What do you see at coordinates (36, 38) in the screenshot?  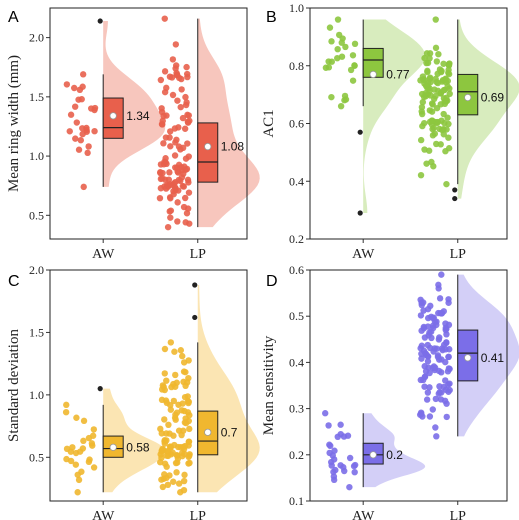 I see `y-tick-label: 2.0` at bounding box center [36, 38].